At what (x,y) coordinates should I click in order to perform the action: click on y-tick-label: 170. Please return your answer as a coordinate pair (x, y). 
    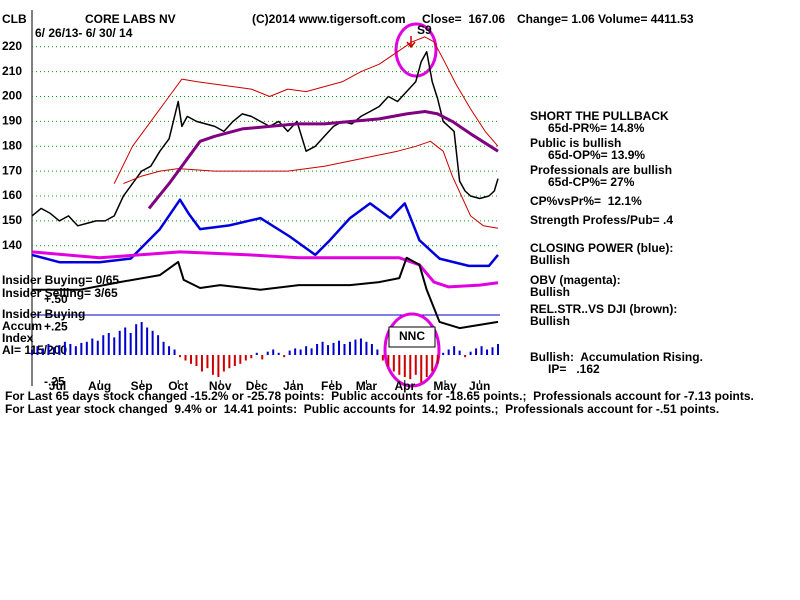
    Looking at the image, I should click on (12, 170).